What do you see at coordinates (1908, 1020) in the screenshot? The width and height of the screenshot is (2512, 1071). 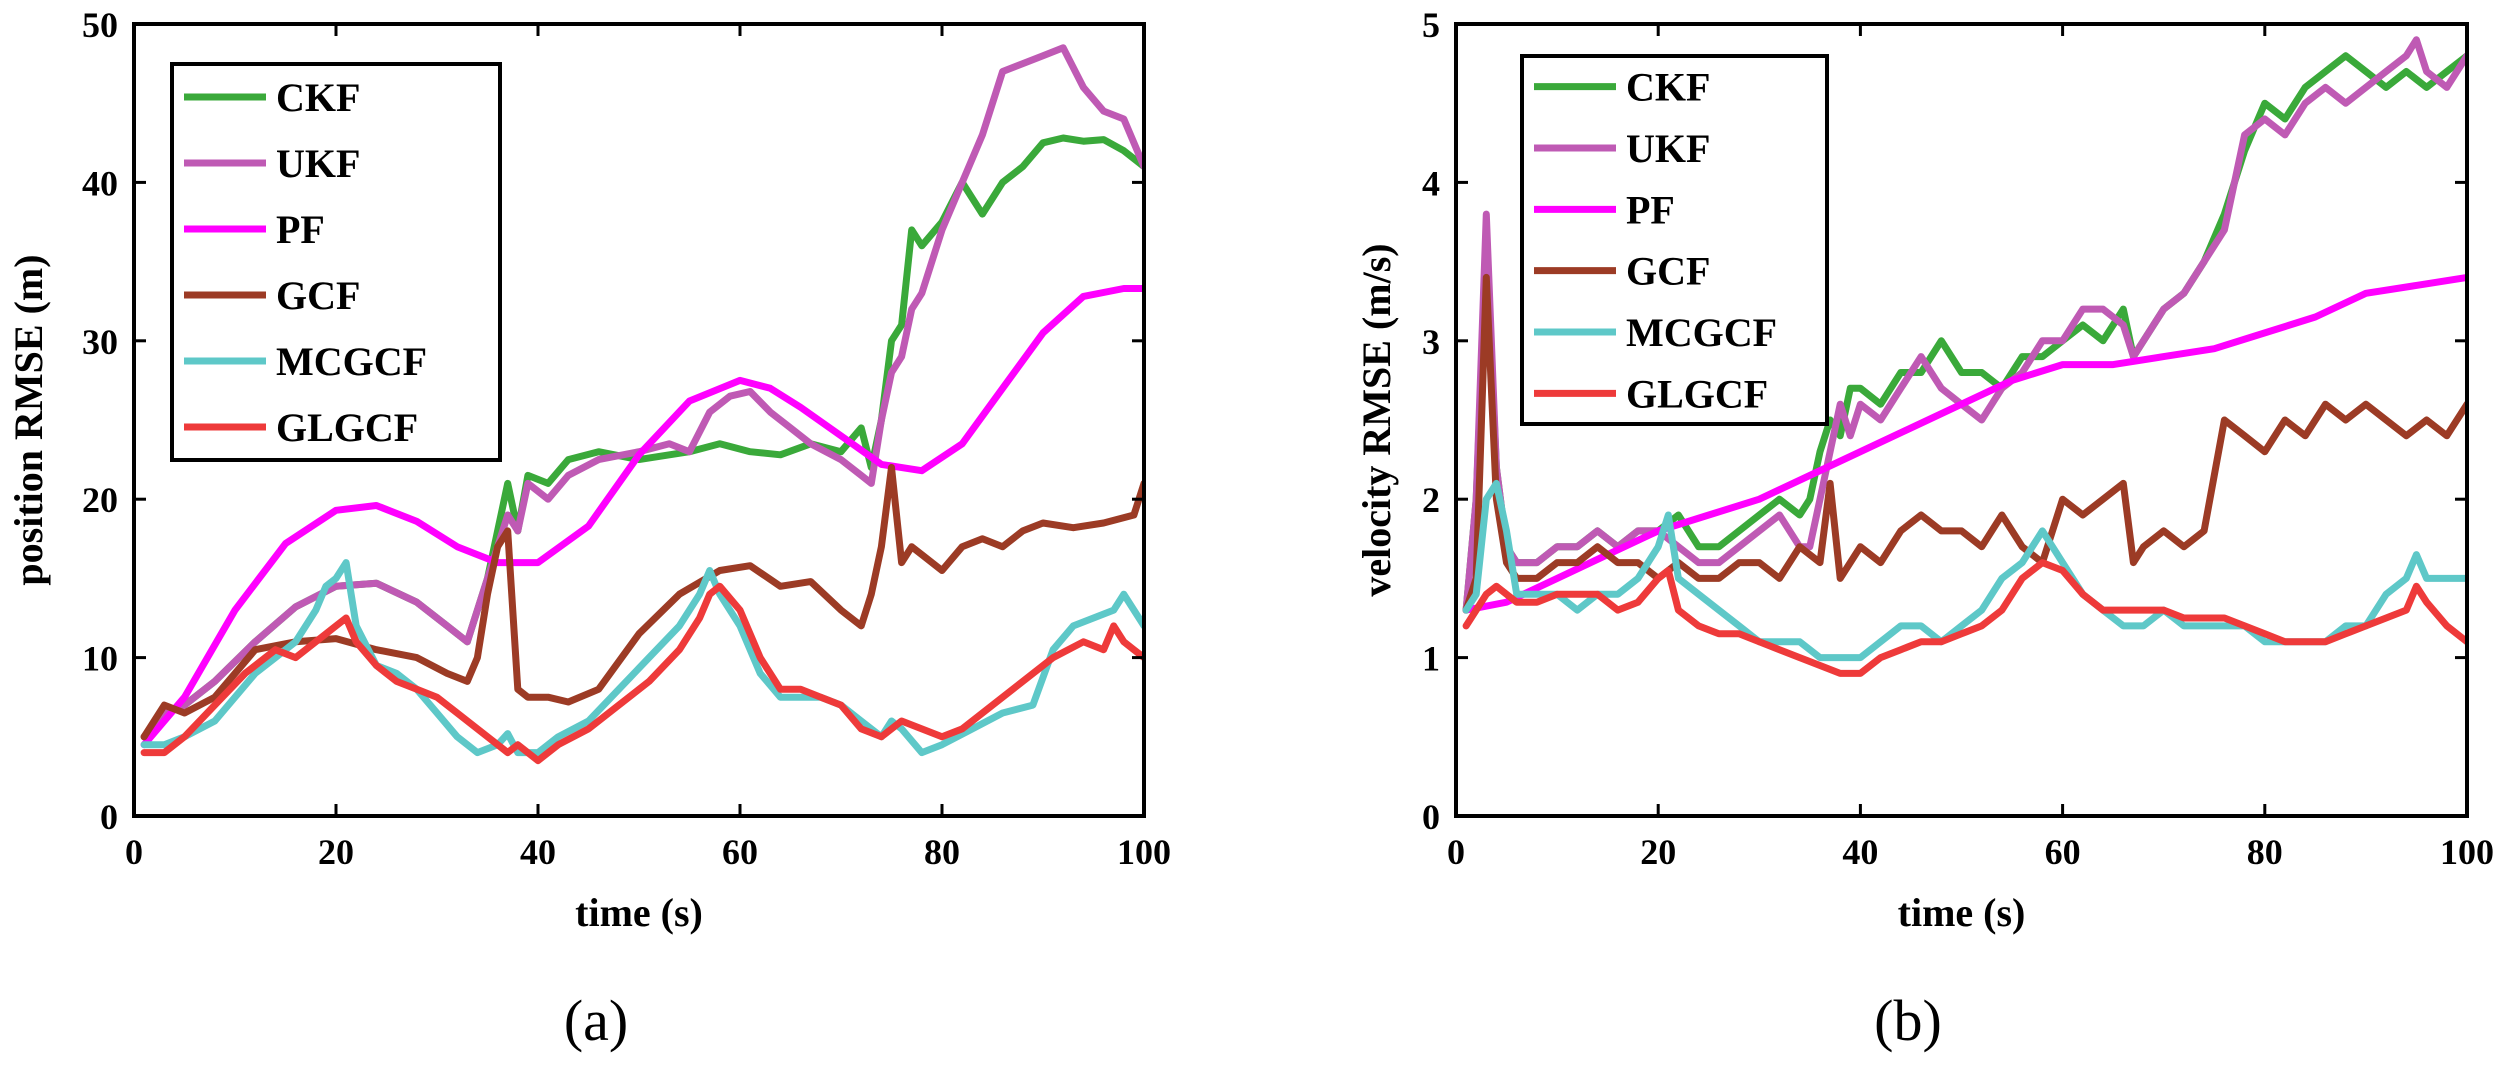 I see `panel-caption: (b)` at bounding box center [1908, 1020].